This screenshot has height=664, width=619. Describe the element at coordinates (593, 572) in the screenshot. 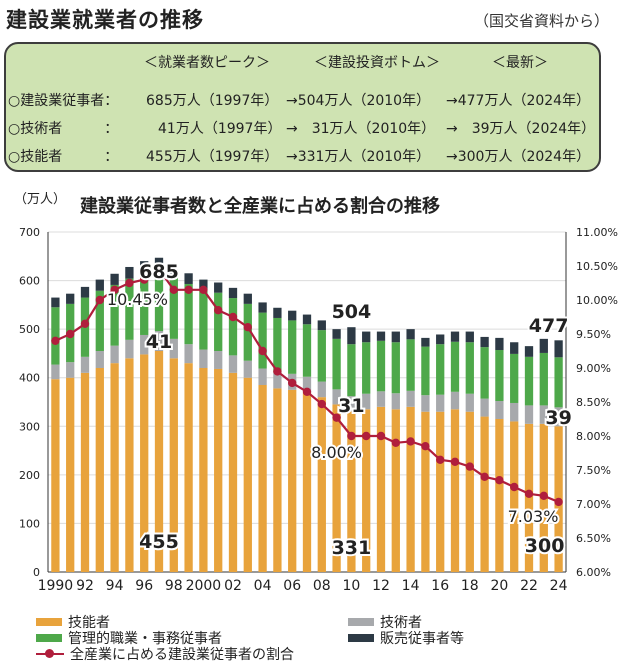

I see `y2-tick-label: 6.00%` at that location.